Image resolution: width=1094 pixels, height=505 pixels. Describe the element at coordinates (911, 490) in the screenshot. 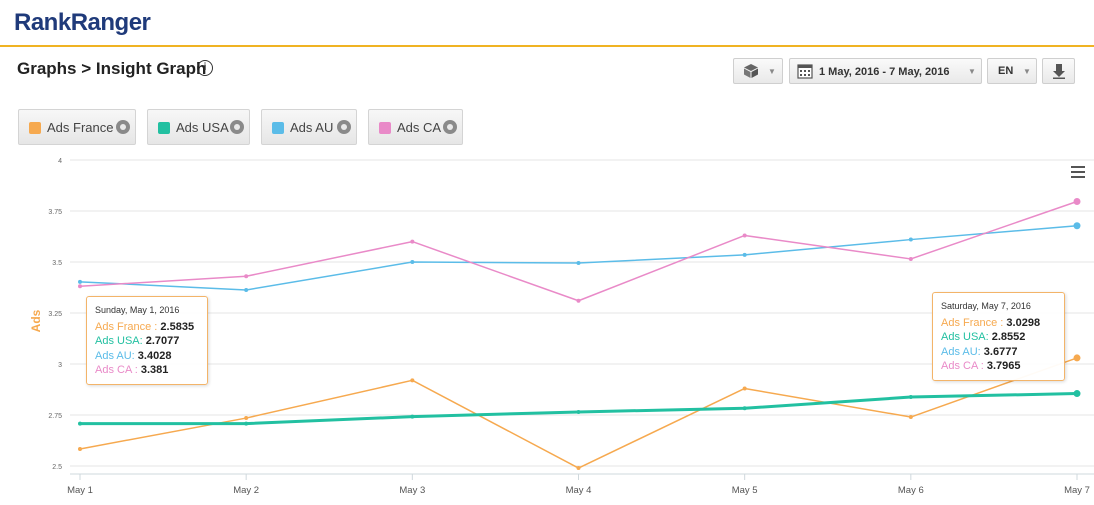

I see `x-tick-label: May 6` at that location.